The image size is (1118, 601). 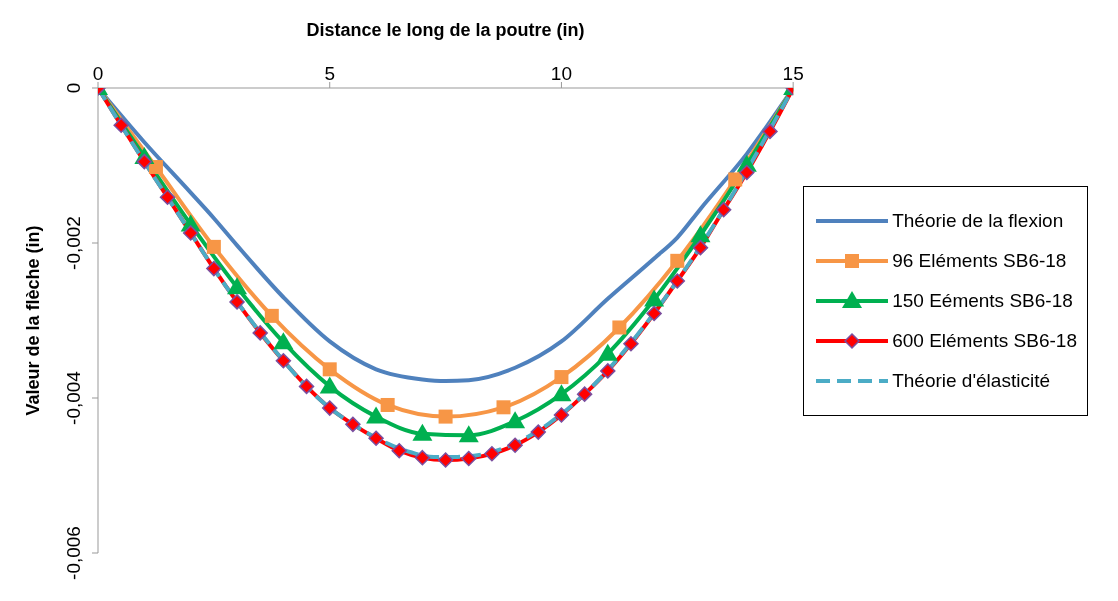 I want to click on y-tick-label: -0,006, so click(x=73, y=553).